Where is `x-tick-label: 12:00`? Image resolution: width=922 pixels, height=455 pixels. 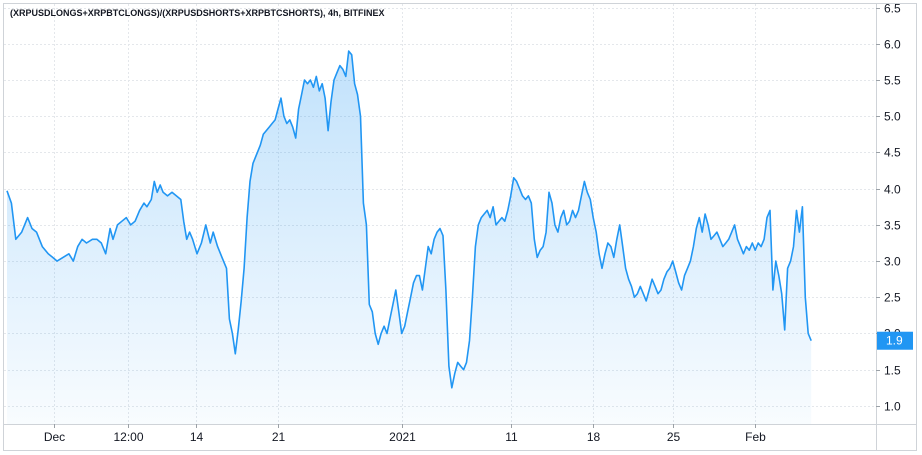
x-tick-label: 12:00 is located at coordinates (128, 437).